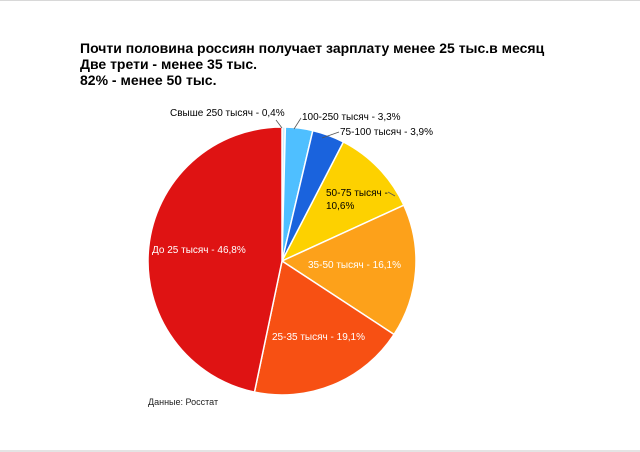 The width and height of the screenshot is (640, 452). What do you see at coordinates (351, 117) in the screenshot?
I see `slice-label-1: 100-250 тысяч - 3,3%` at bounding box center [351, 117].